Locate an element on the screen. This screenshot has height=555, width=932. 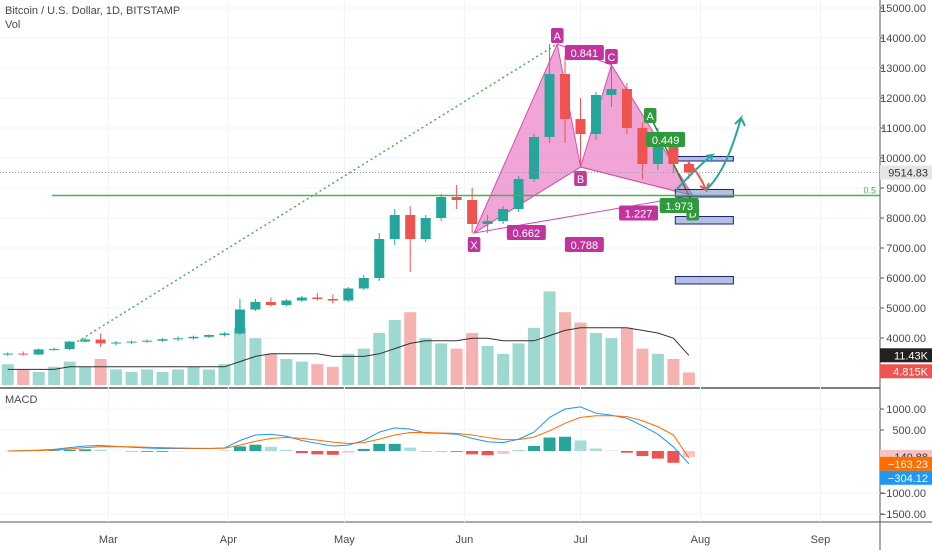
axis-value-tag-label: 4.815K is located at coordinates (911, 372).